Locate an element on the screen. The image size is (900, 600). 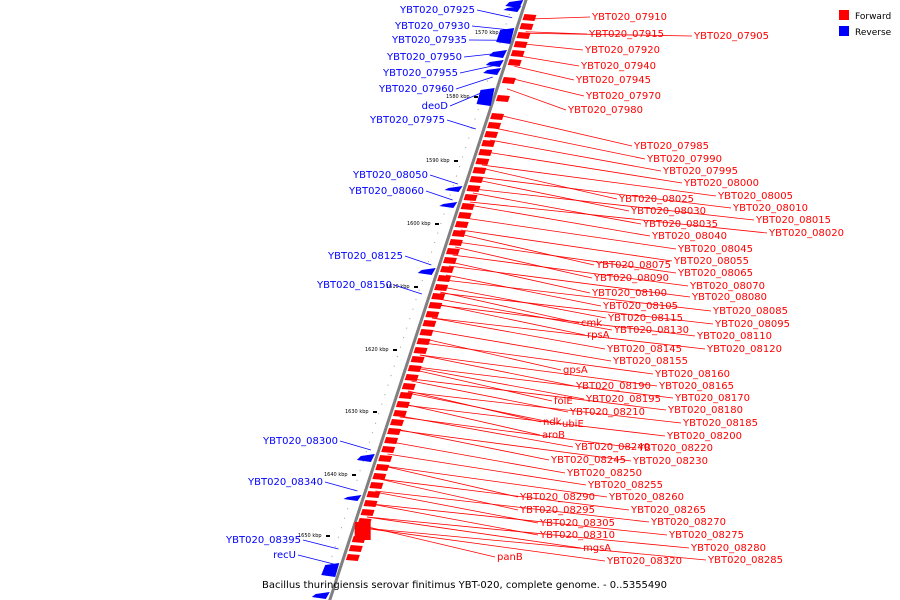
forward-gene-label: YBT020_08085 is located at coordinates (750, 311).